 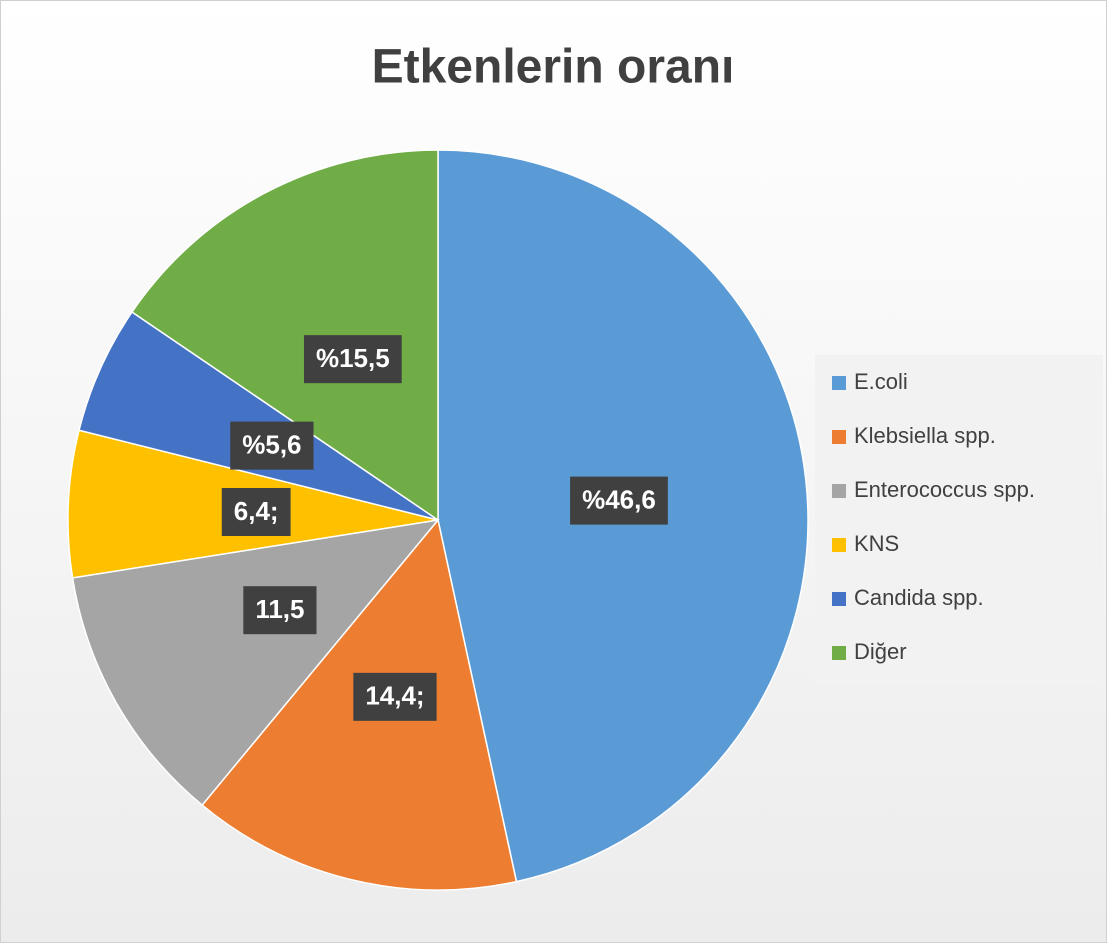 I want to click on data-label: 6,4;, so click(x=256, y=511).